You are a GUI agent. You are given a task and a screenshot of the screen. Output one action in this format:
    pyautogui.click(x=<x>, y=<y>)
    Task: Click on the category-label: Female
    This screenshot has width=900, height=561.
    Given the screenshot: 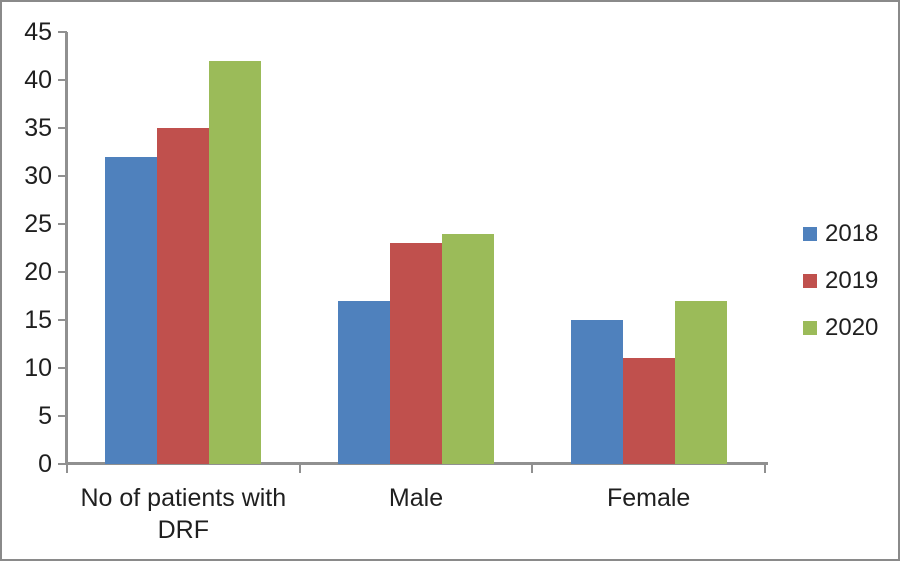 What is the action you would take?
    pyautogui.click(x=648, y=498)
    